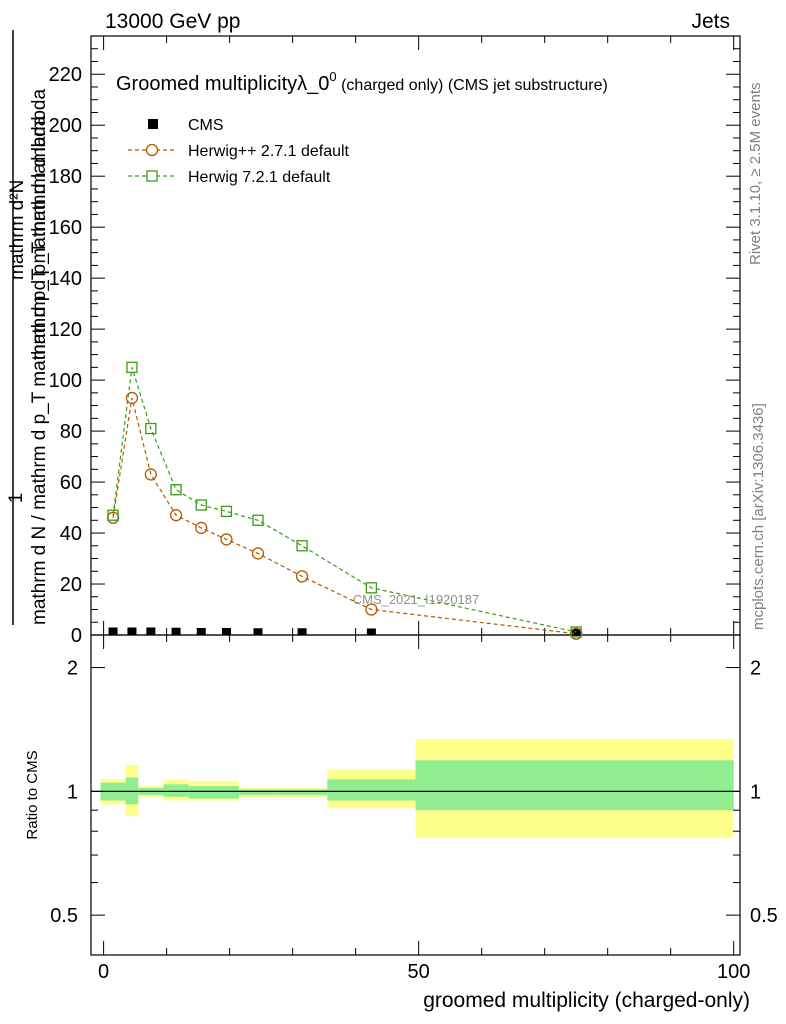 The image size is (786, 1024). I want to click on legend-marker-cms, so click(153, 124).